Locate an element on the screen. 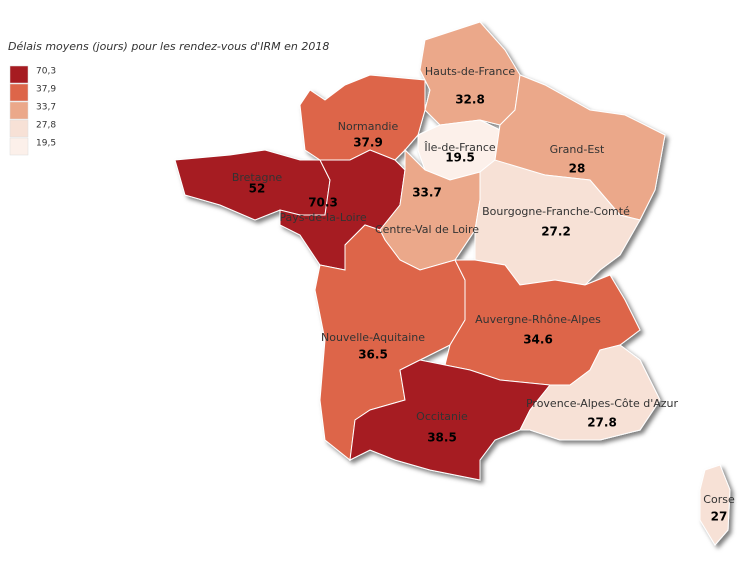 The image size is (746, 561). region-value: 34.6 is located at coordinates (538, 340).